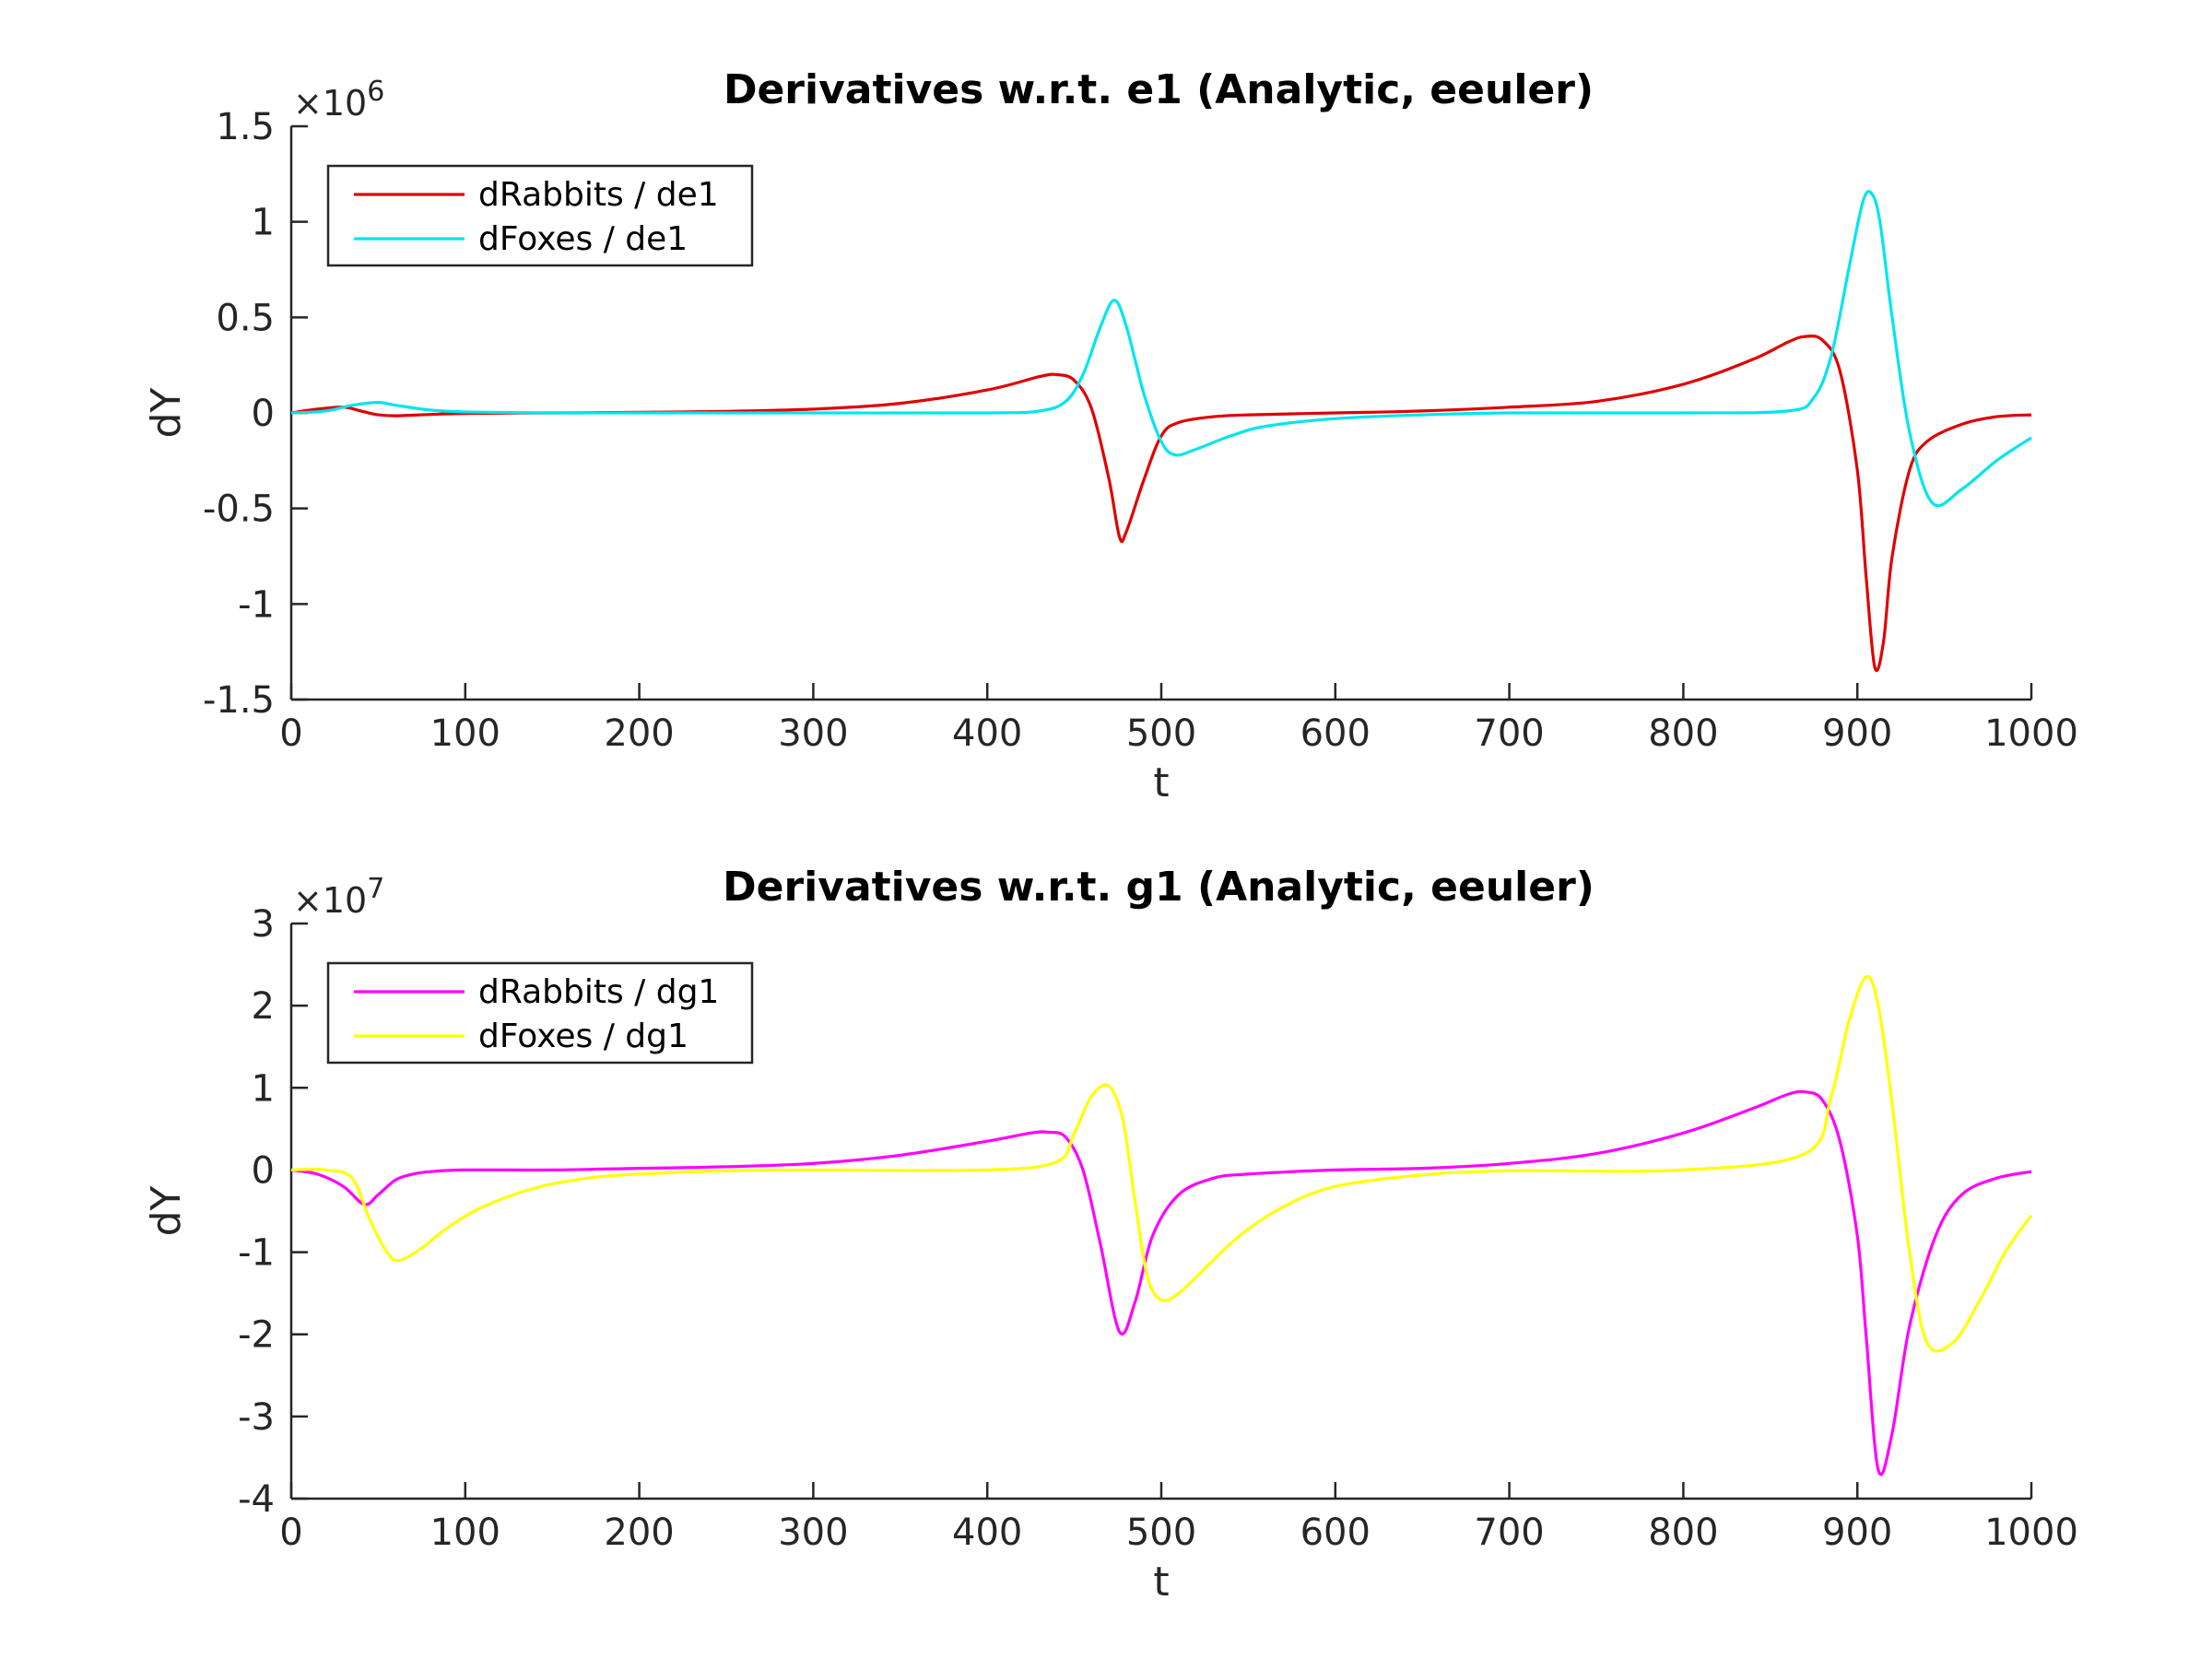 This screenshot has width=2212, height=1659. What do you see at coordinates (256, 1335) in the screenshot?
I see `y-tick-label-g1: -2` at bounding box center [256, 1335].